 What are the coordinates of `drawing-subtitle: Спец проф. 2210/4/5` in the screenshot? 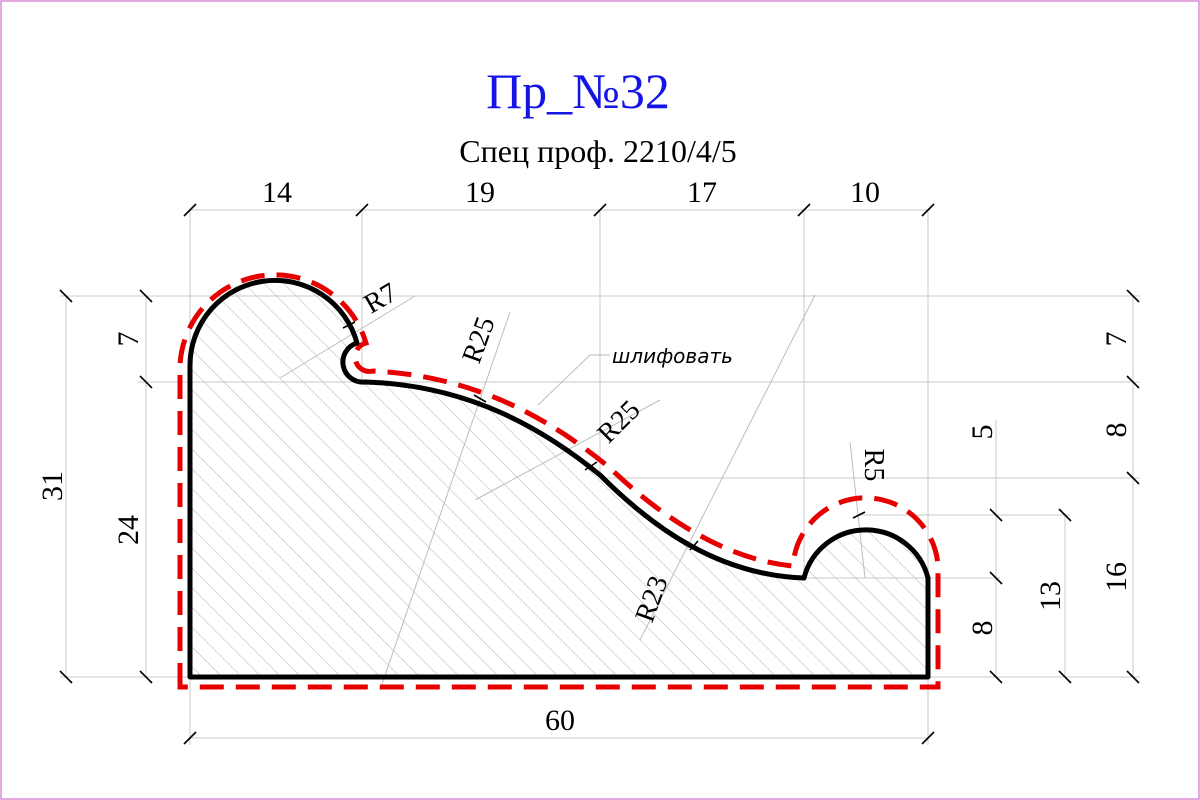 It's located at (597, 151).